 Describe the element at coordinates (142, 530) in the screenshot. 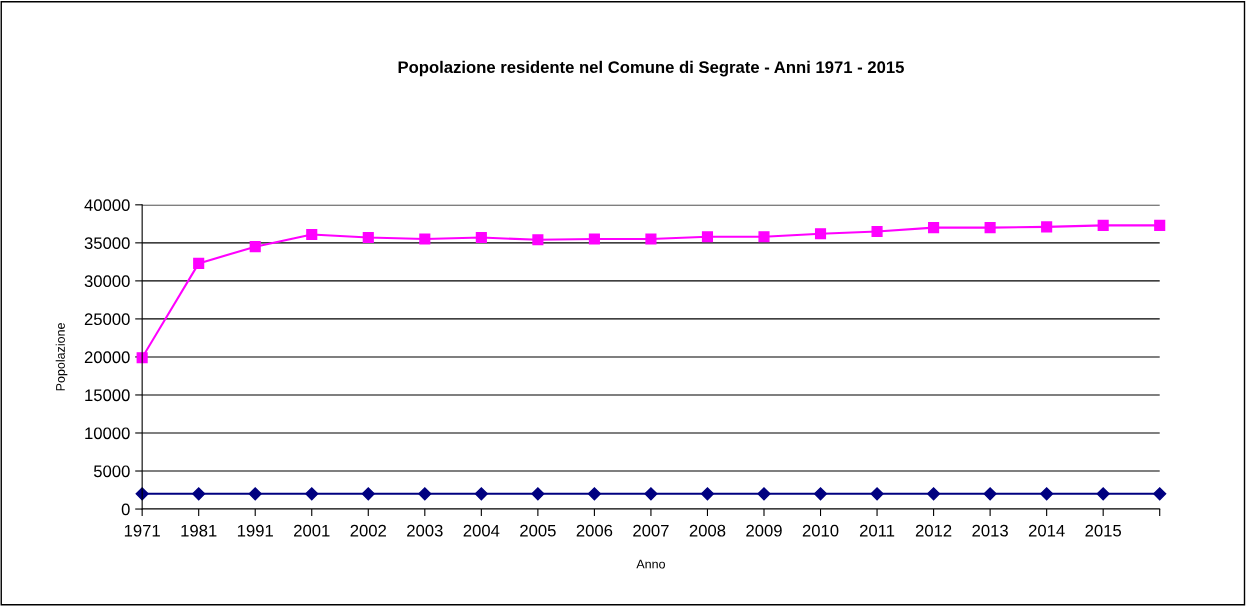

I see `x-tick-label: 1971` at that location.